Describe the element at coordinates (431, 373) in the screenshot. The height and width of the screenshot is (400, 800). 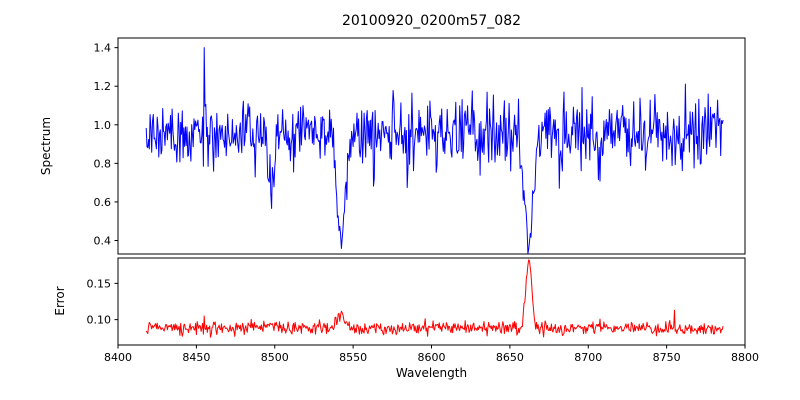
I see `x-axis-label: Wavelength` at that location.